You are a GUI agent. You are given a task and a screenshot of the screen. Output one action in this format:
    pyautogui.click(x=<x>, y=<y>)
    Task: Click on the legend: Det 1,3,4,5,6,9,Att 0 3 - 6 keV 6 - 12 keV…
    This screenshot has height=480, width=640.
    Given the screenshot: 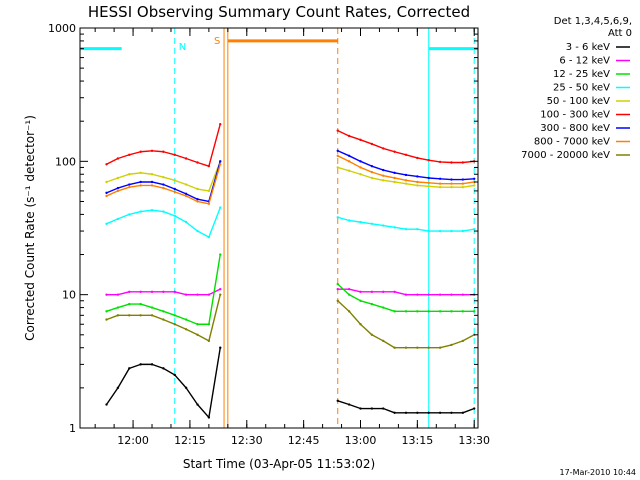 What is the action you would take?
    pyautogui.click(x=576, y=88)
    